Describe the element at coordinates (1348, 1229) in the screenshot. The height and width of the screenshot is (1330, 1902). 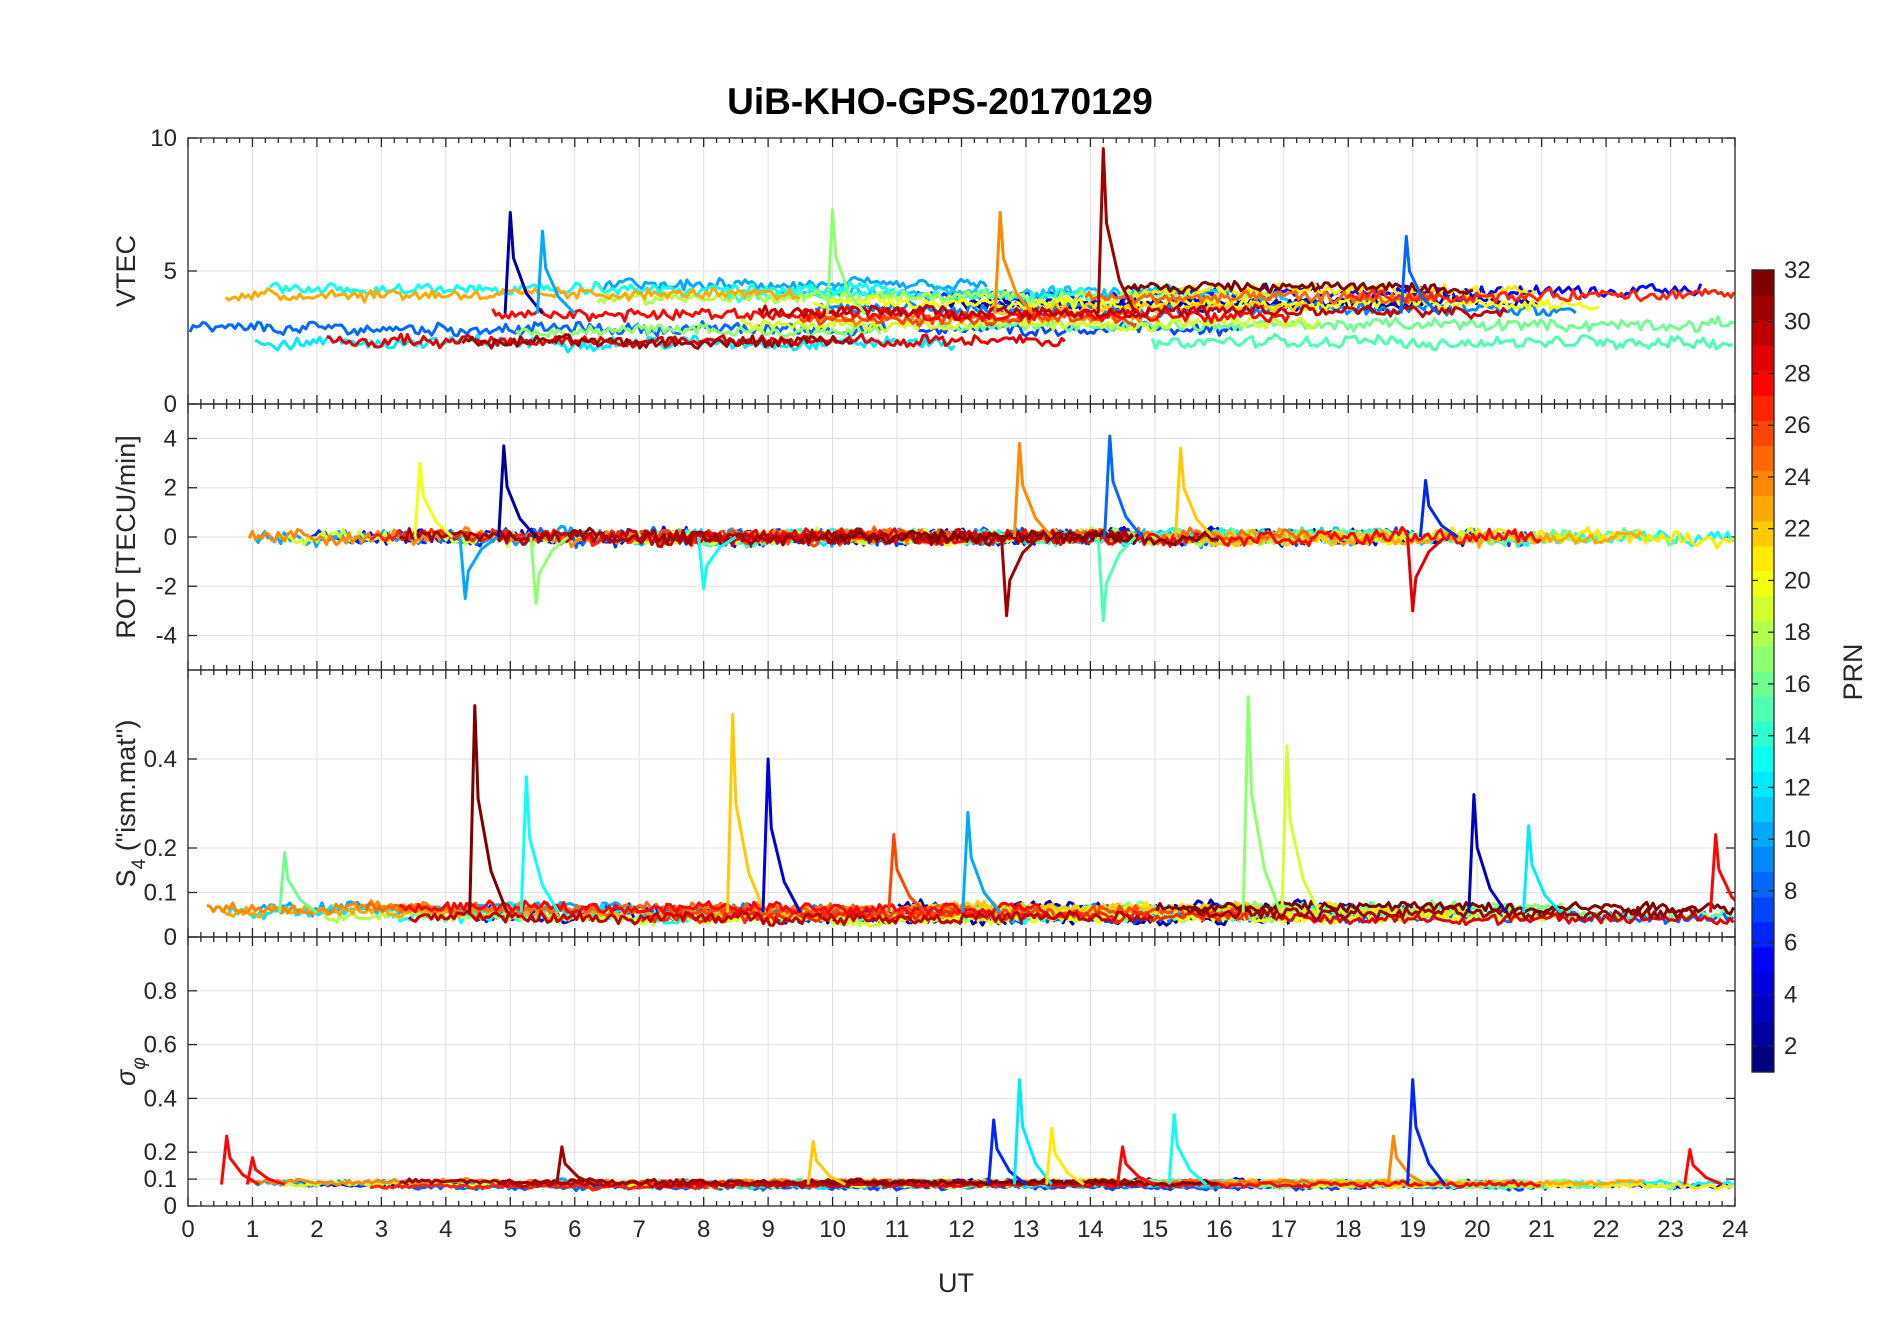
I see `x-tick-label: 18` at that location.